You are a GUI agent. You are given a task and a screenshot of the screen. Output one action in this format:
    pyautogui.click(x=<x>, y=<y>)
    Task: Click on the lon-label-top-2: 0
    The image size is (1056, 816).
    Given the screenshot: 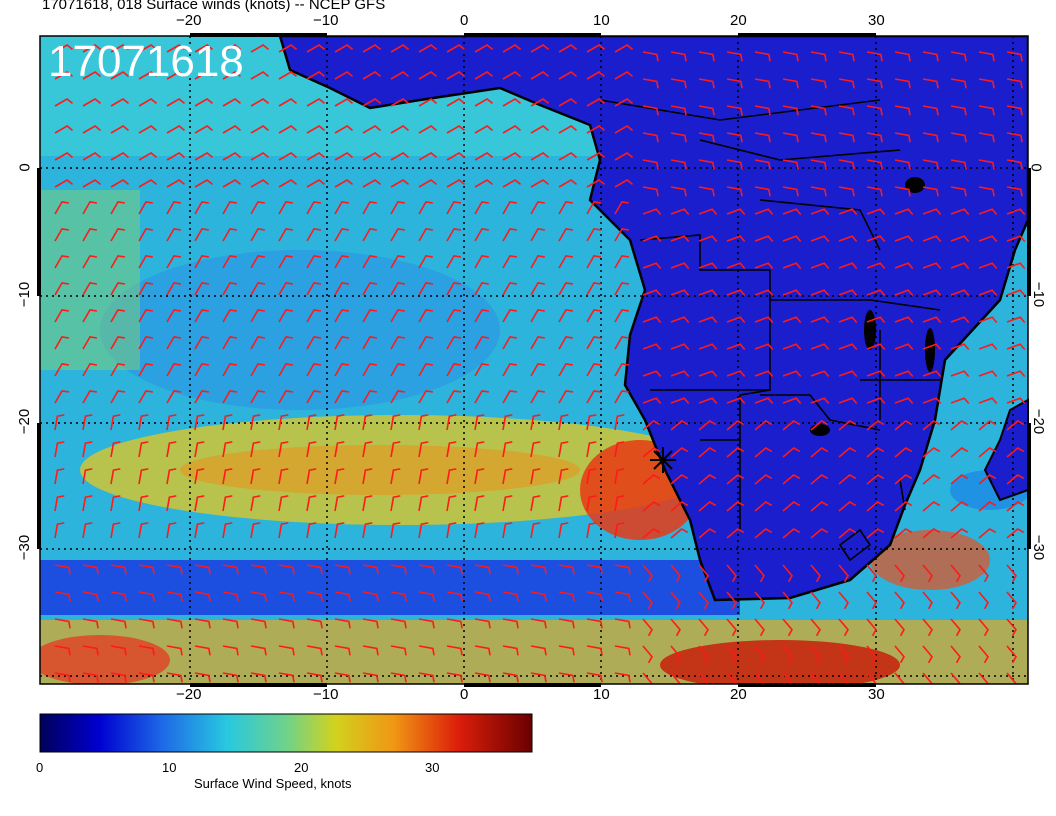 What is the action you would take?
    pyautogui.click(x=464, y=20)
    